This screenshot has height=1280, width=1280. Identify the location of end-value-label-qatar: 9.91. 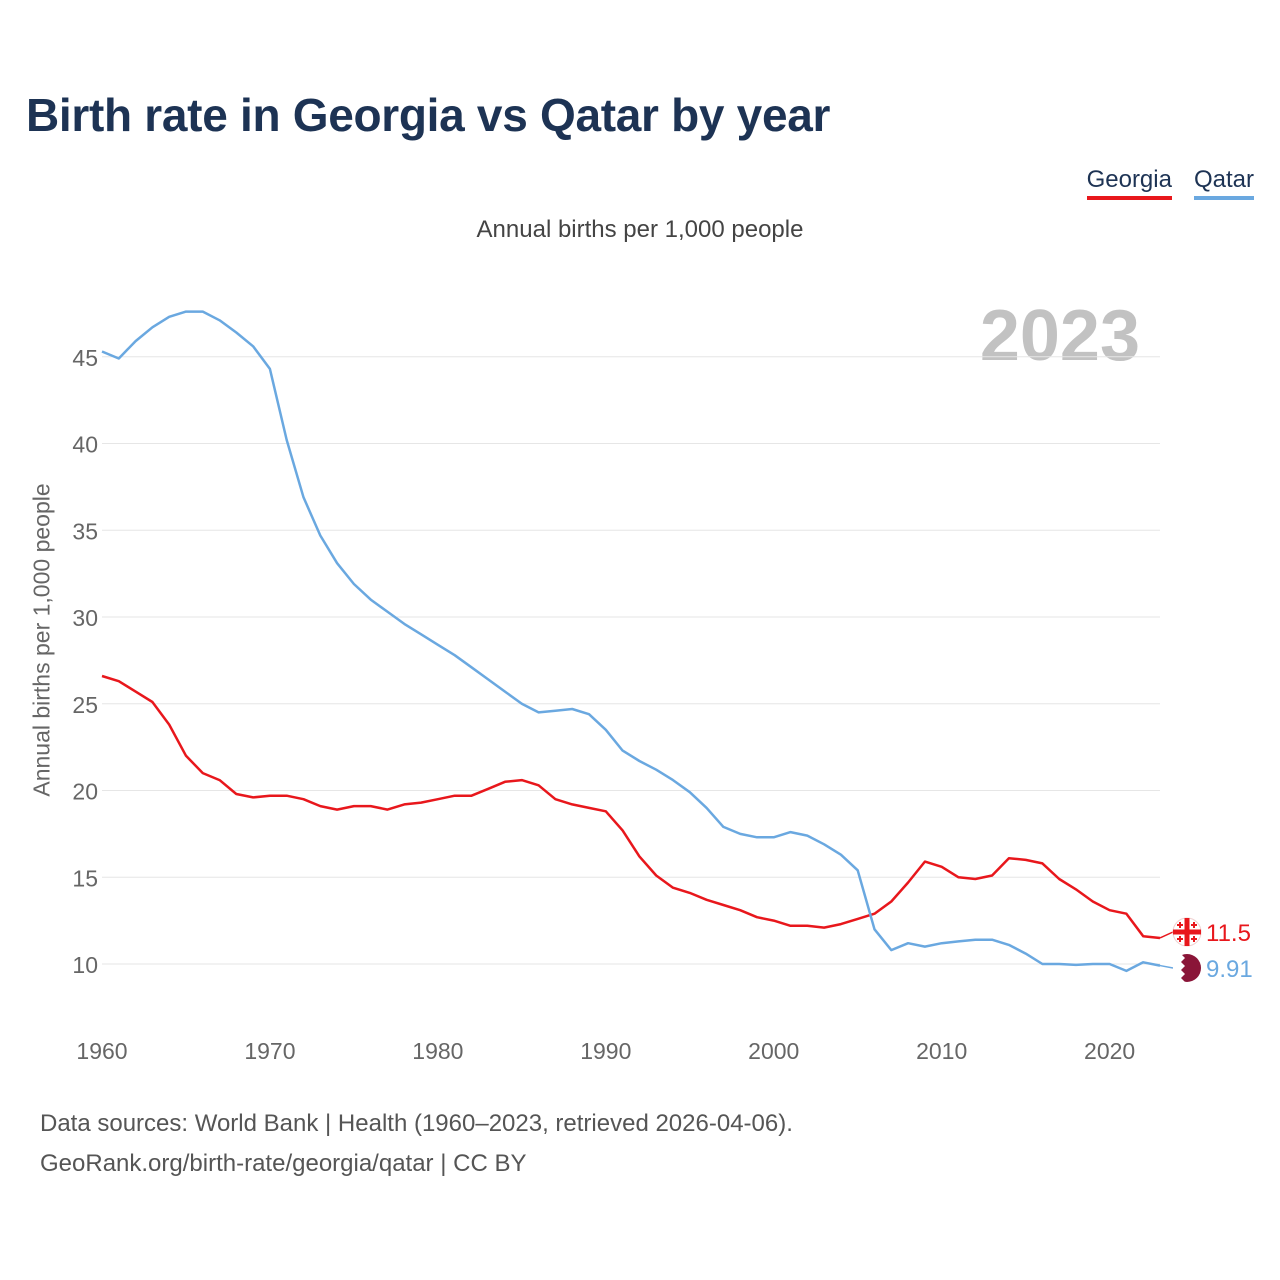
(1229, 969).